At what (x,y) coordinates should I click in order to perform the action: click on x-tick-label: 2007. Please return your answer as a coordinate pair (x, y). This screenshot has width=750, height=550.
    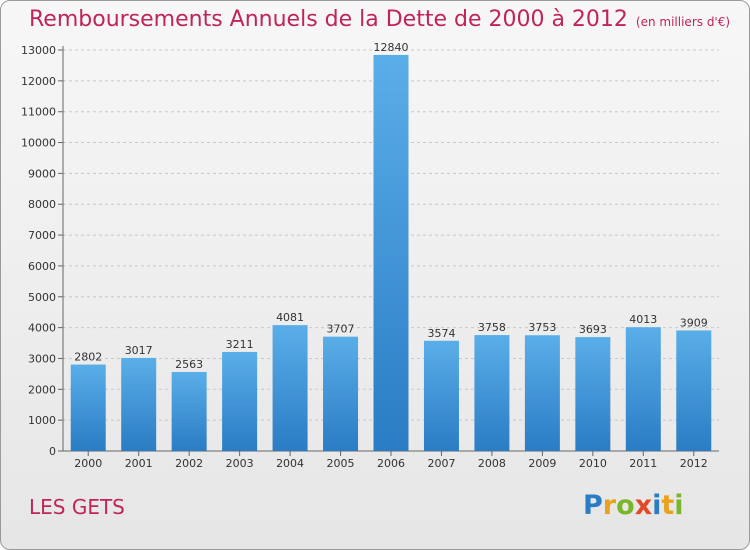
    Looking at the image, I should click on (441, 463).